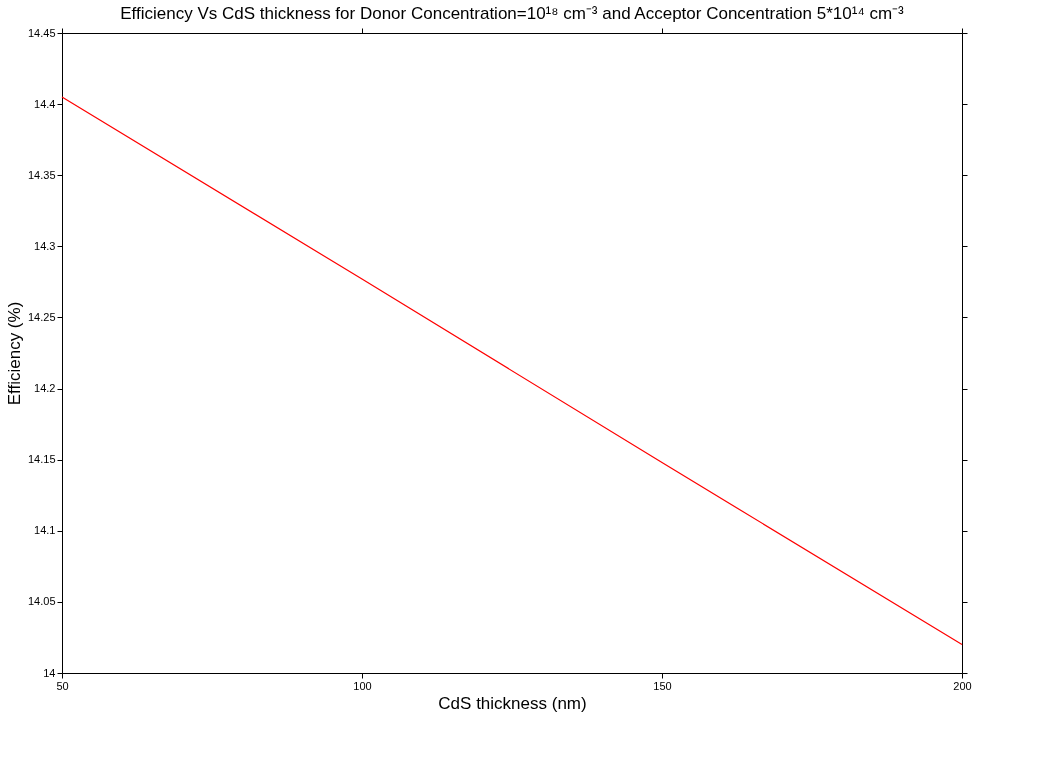 This screenshot has height=770, width=1048. Describe the element at coordinates (45, 530) in the screenshot. I see `y-tick-label: 14.1` at that location.